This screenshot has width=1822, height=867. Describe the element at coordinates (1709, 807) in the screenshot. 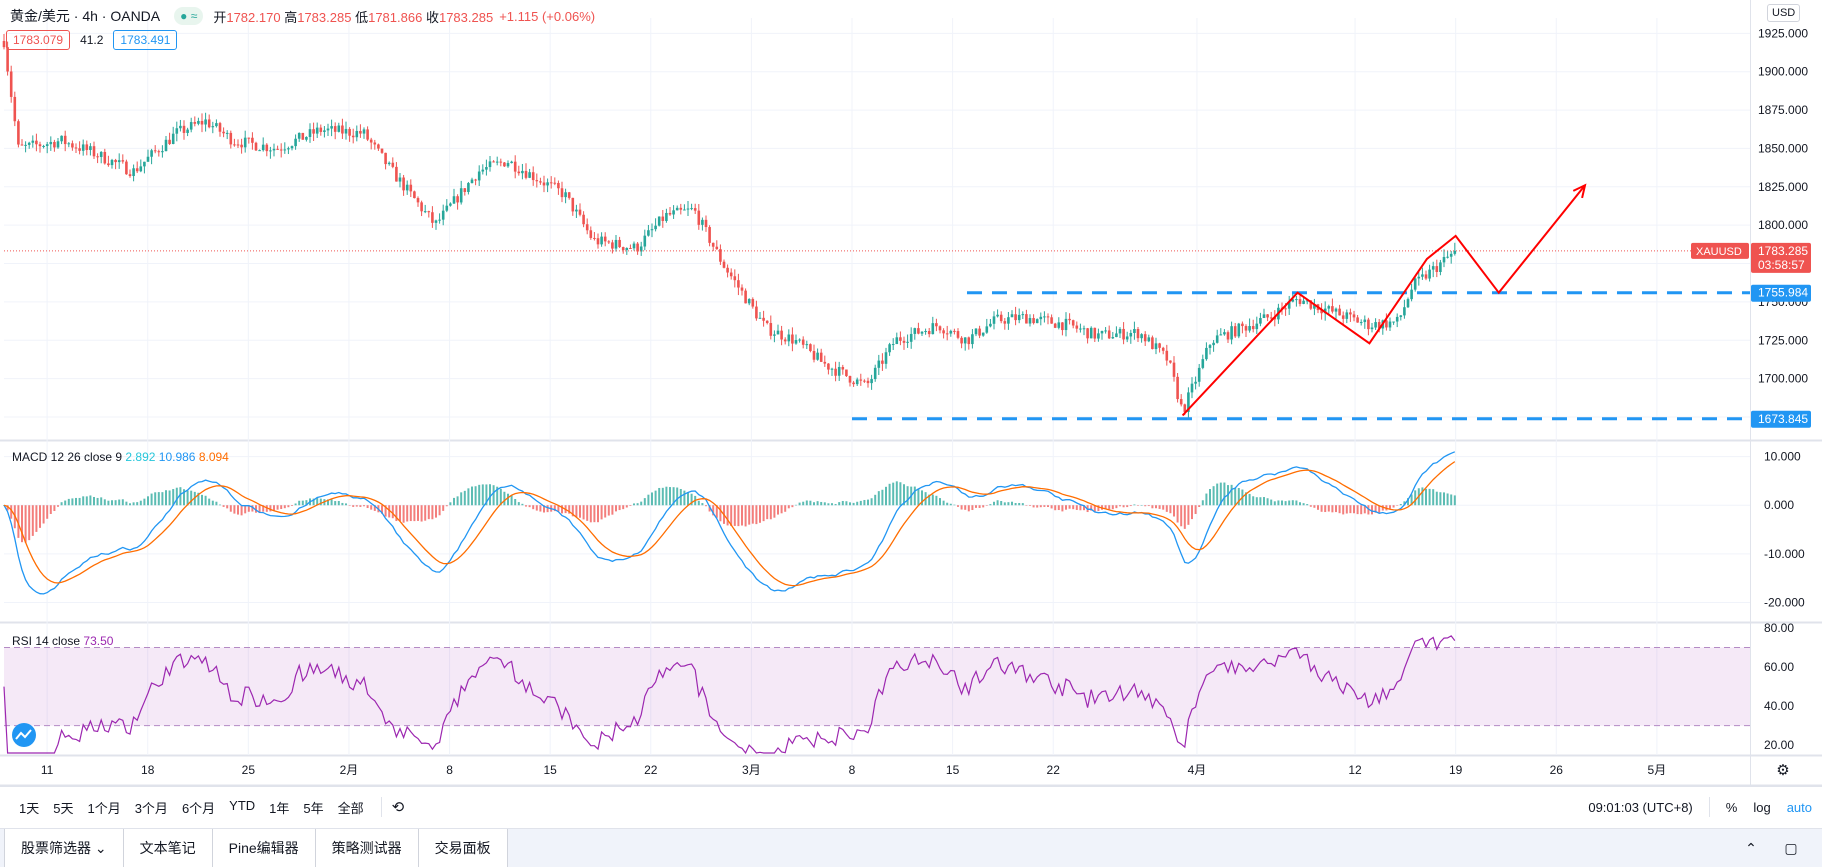

I see `toolbar-divider-right` at that location.